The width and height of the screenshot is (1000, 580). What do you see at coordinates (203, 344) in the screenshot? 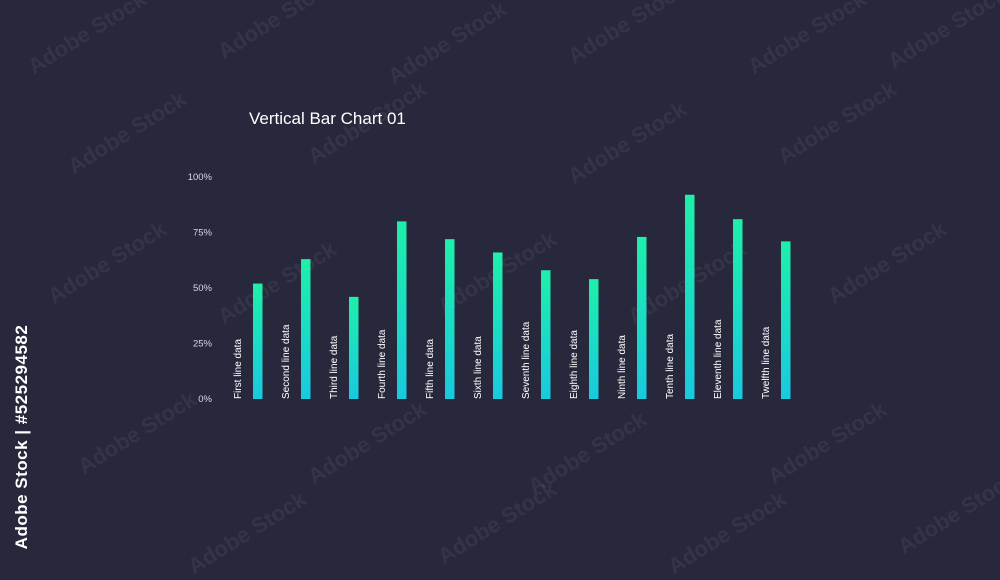
I see `y-tick-label: 25%` at bounding box center [203, 344].